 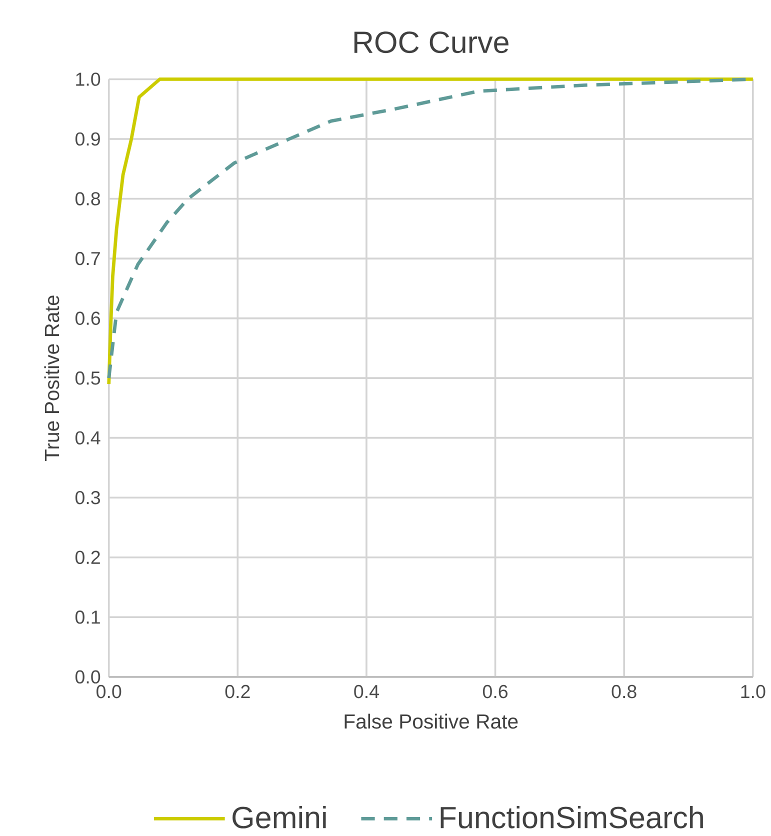 I want to click on x-tick-label: 0.6, so click(x=495, y=691).